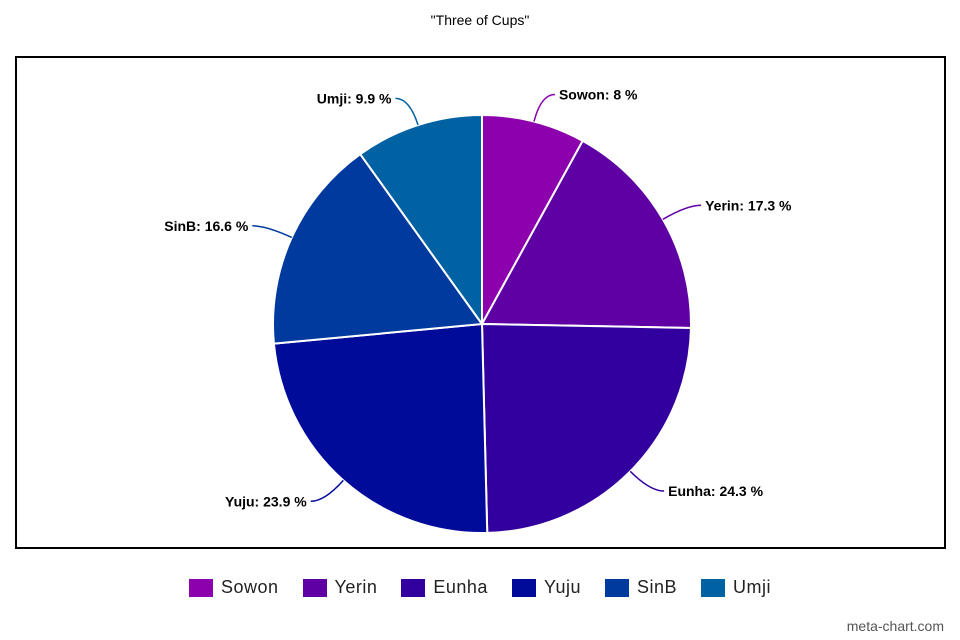  What do you see at coordinates (272, 232) in the screenshot?
I see `leader-line-sinb` at bounding box center [272, 232].